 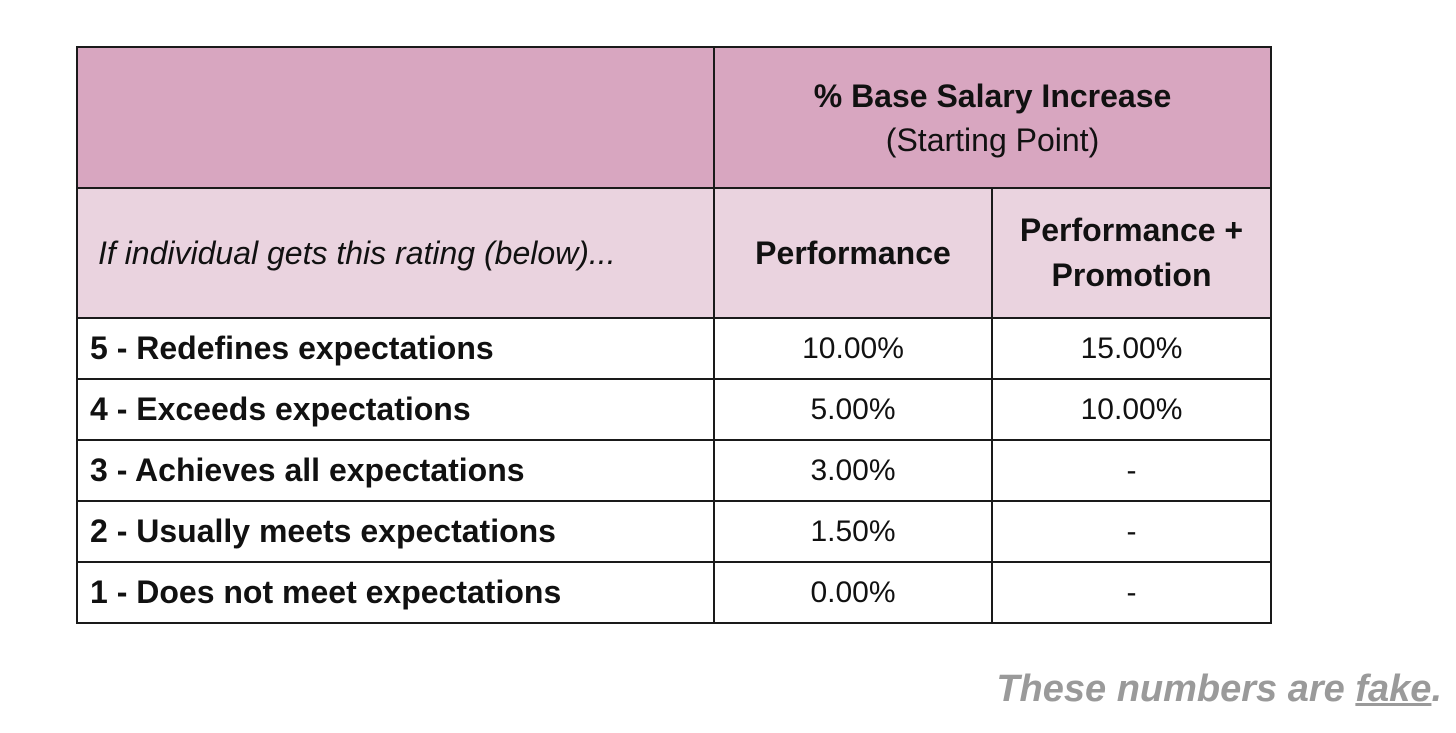 I want to click on header-subtitle: (Starting Point), so click(x=992, y=139).